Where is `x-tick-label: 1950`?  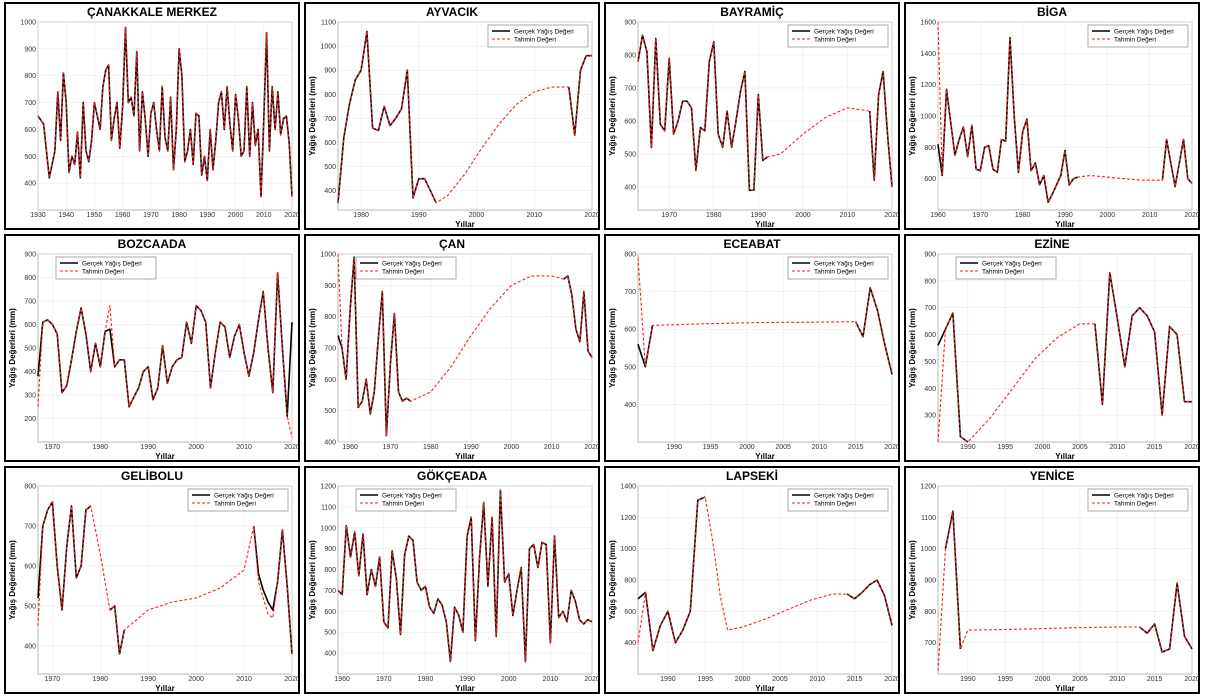 x-tick-label: 1950 is located at coordinates (95, 215).